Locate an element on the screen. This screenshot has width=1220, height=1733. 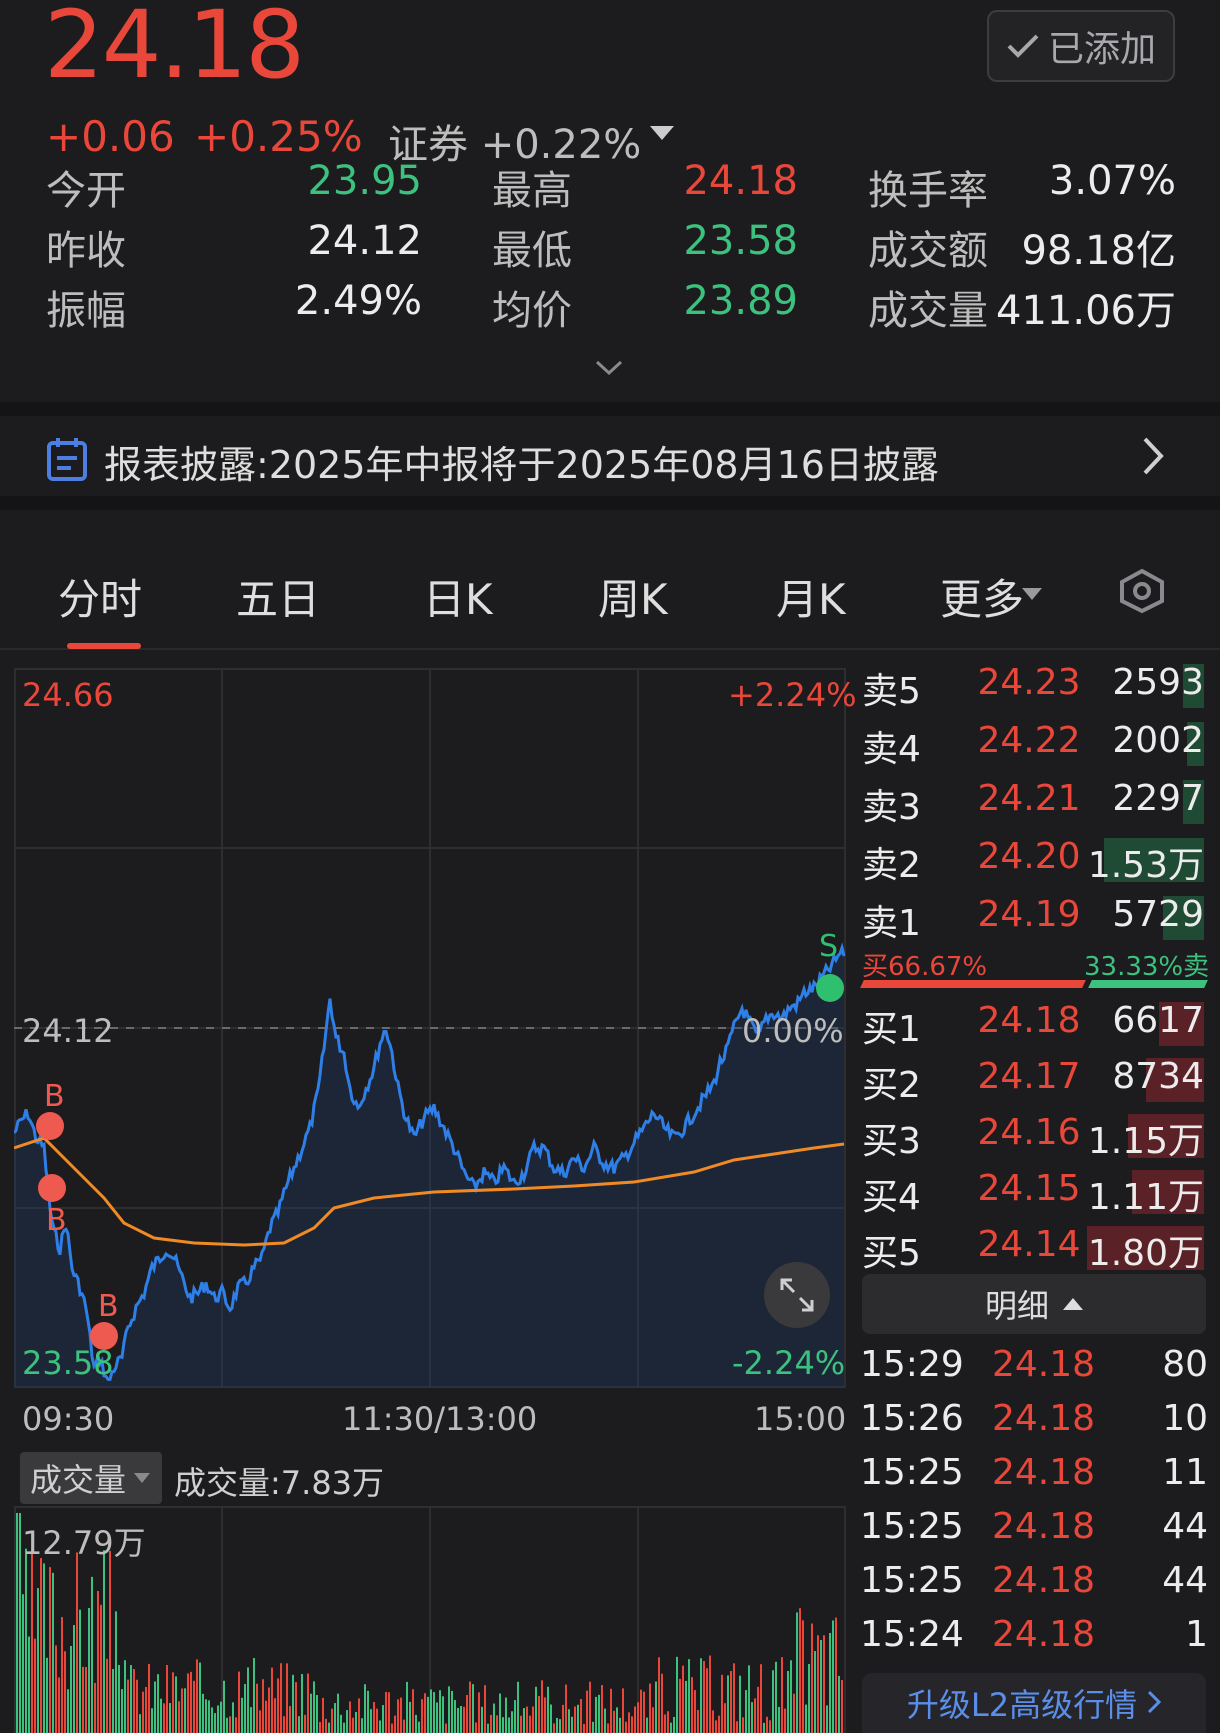
buy-ratio: 买66.67% is located at coordinates (925, 967).